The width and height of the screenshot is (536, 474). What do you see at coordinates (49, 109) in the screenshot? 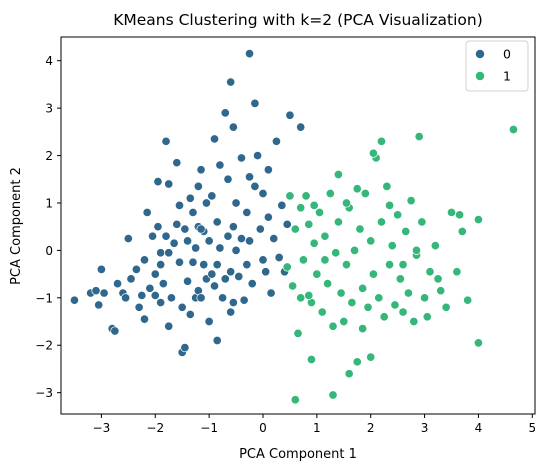
I see `y-tick-label: 3` at bounding box center [49, 109].